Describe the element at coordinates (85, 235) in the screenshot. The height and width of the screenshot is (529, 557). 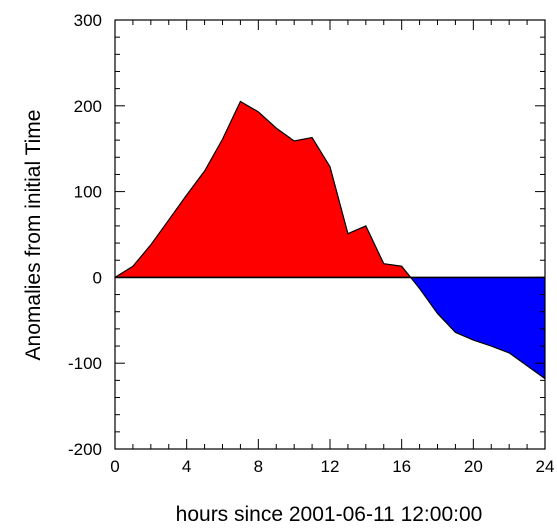
I see `y-tick-labels: -200 -100 0 100 200 300` at that location.